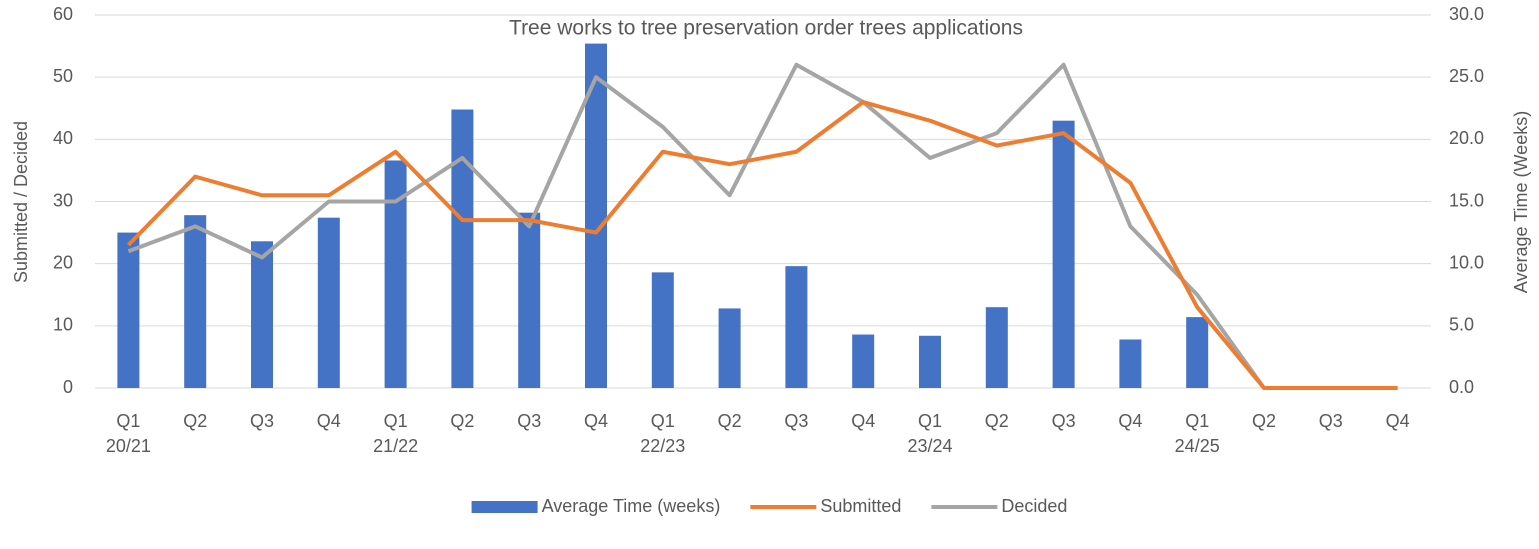 This screenshot has width=1539, height=549. What do you see at coordinates (68, 387) in the screenshot?
I see `y-tick-label: 0` at bounding box center [68, 387].